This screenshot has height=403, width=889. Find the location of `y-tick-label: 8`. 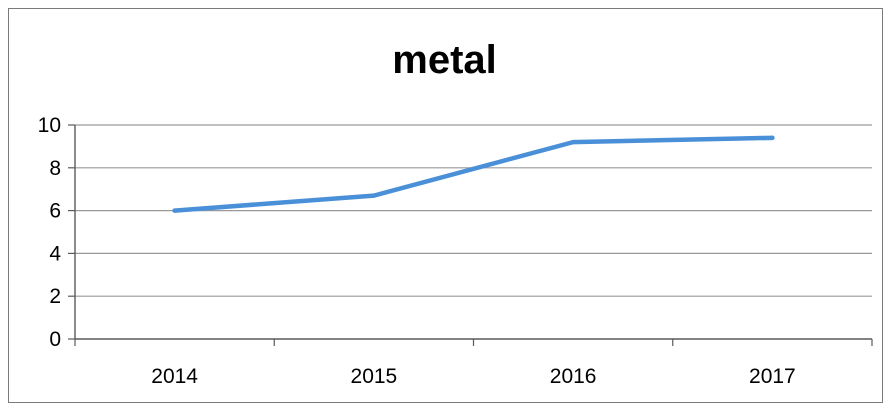

y-tick-label: 8 is located at coordinates (55, 168).